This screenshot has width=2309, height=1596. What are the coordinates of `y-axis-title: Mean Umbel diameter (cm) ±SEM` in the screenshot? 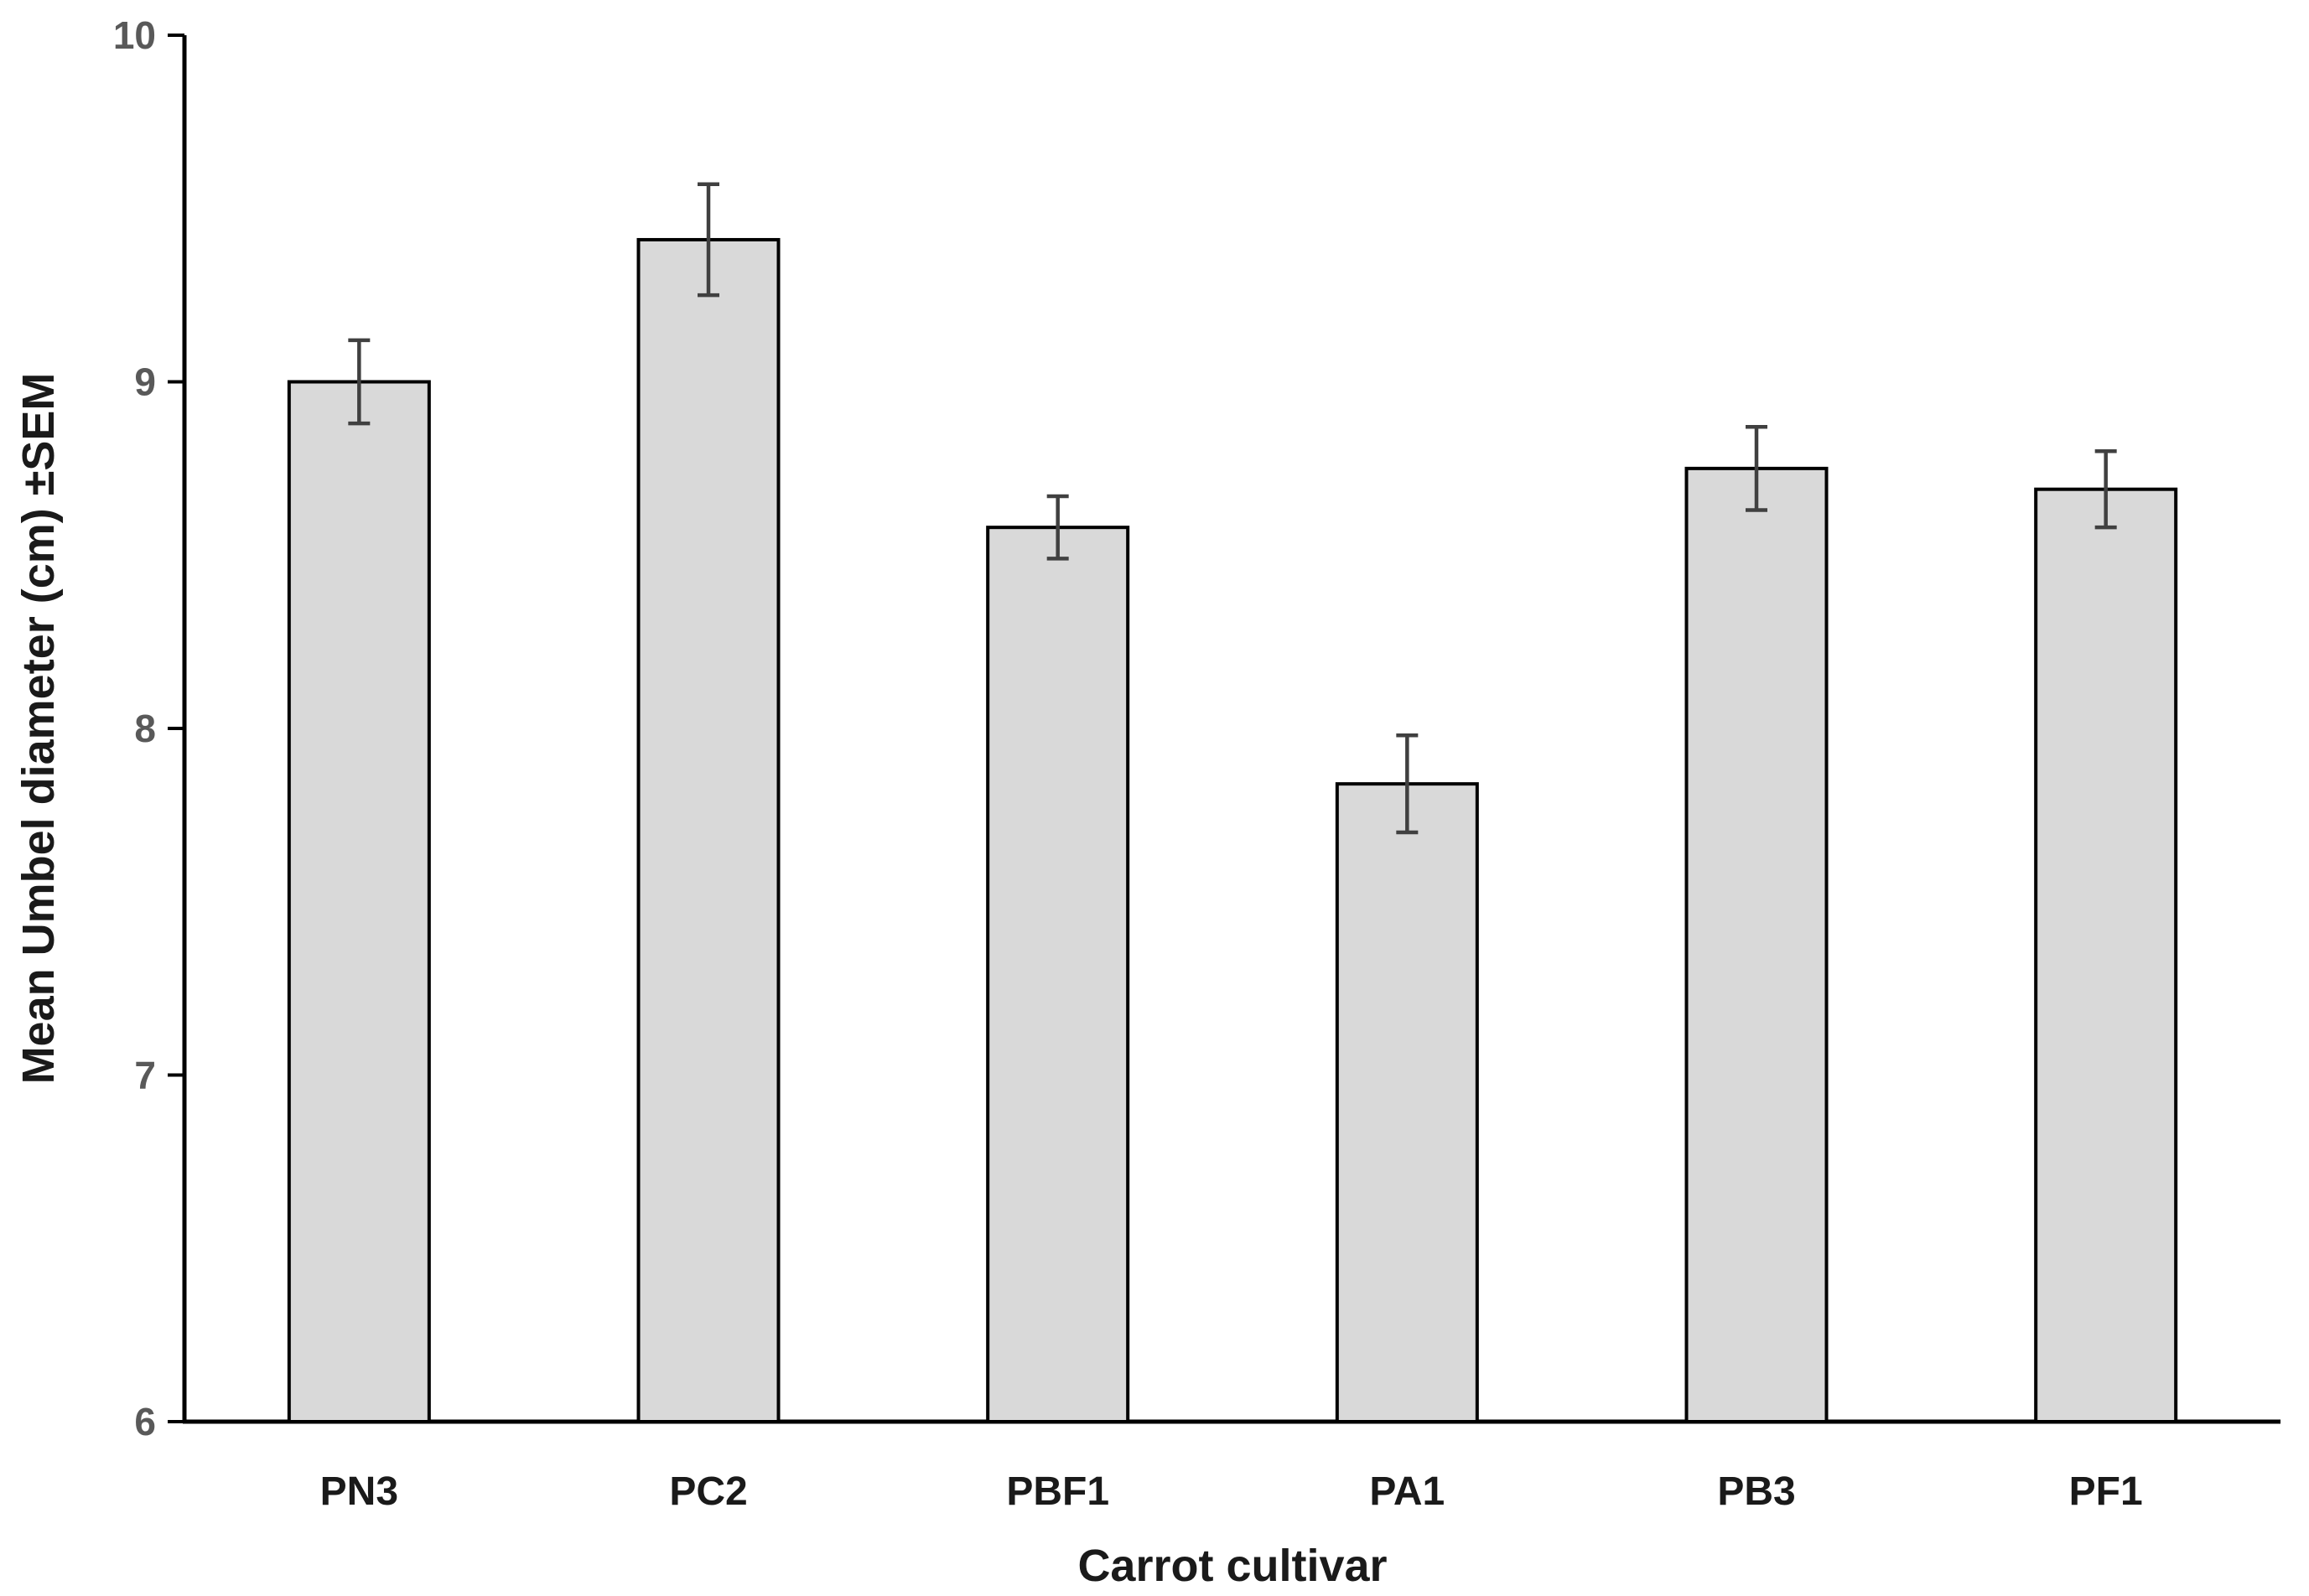 It's located at (38, 729).